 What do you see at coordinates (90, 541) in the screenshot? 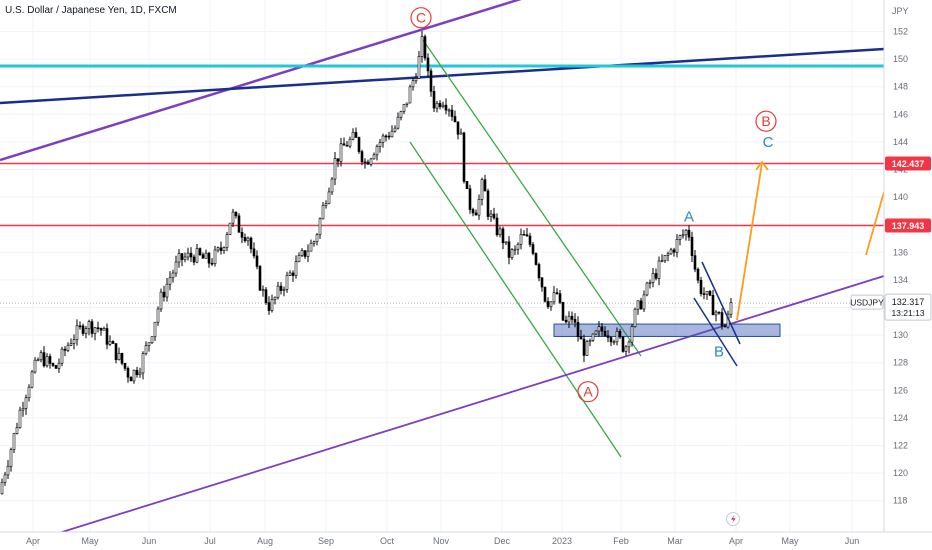
I see `x-tick-label: May` at bounding box center [90, 541].